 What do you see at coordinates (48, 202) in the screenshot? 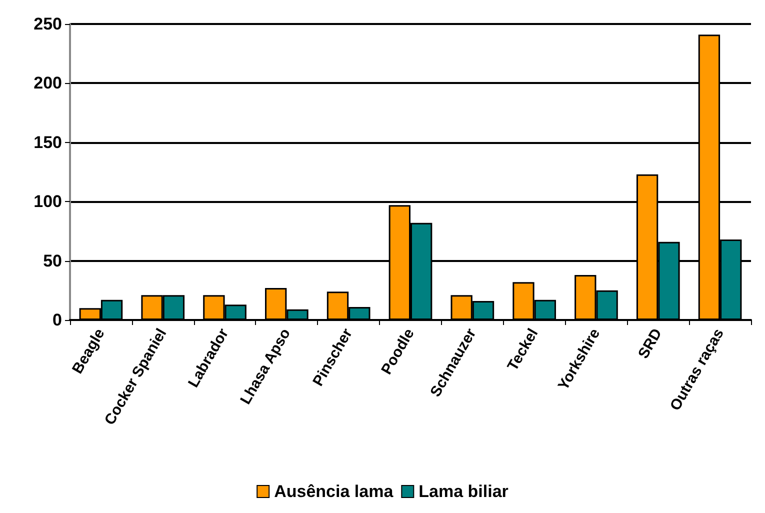
I see `y-tick-label: 100` at bounding box center [48, 202].